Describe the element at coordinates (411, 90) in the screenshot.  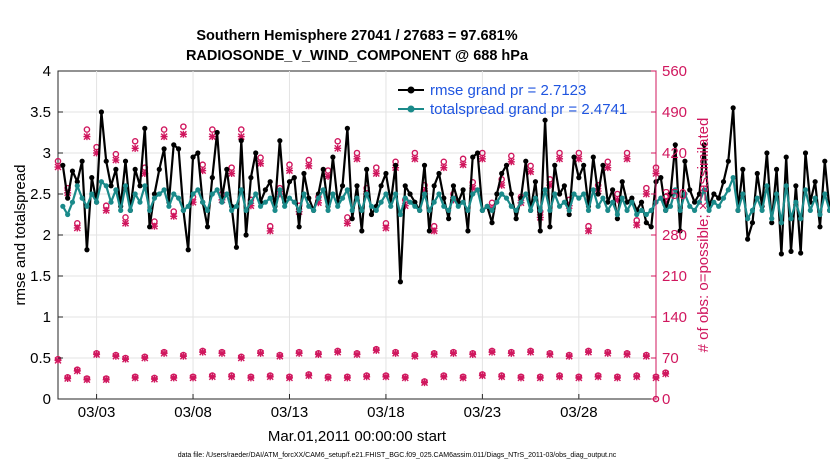
I see `legend-rmse-marker` at that location.